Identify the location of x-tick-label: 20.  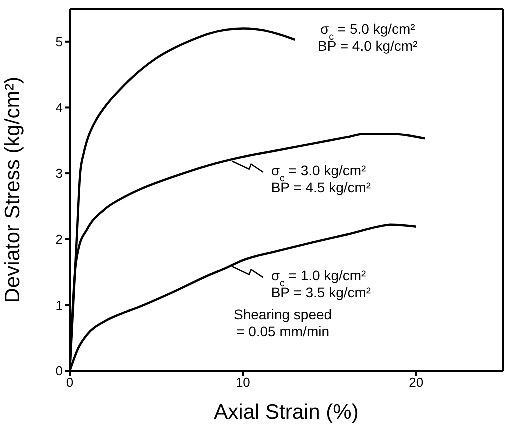
(416, 382).